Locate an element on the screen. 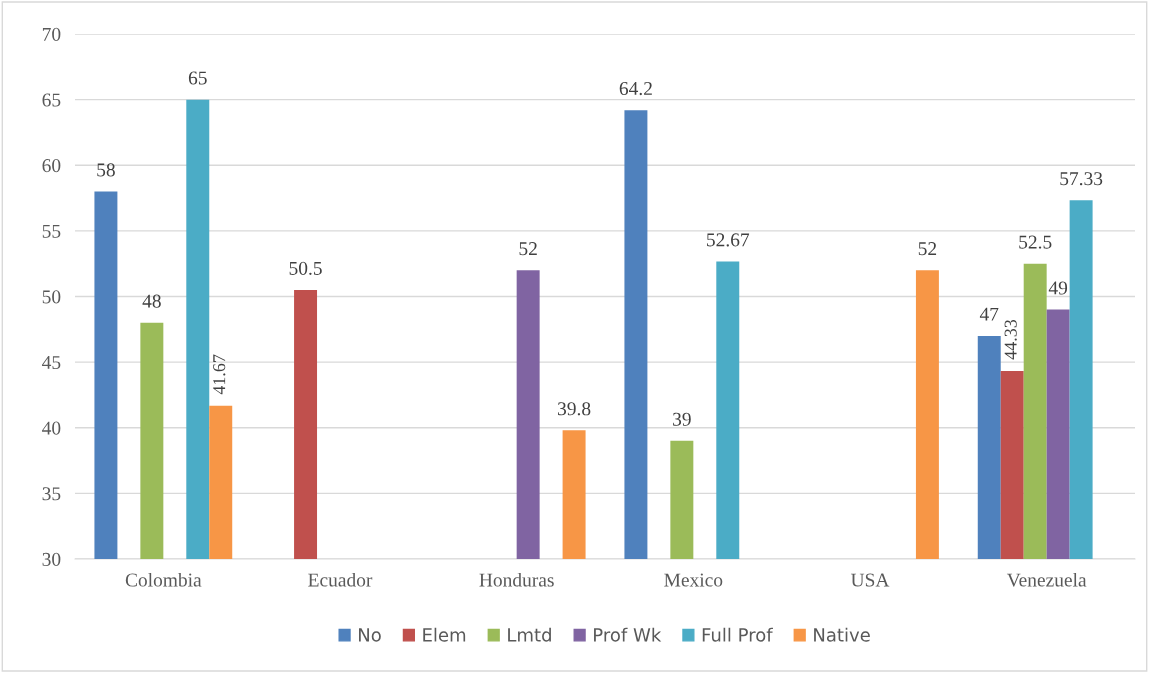  y-tick-label: 60 is located at coordinates (51, 166).